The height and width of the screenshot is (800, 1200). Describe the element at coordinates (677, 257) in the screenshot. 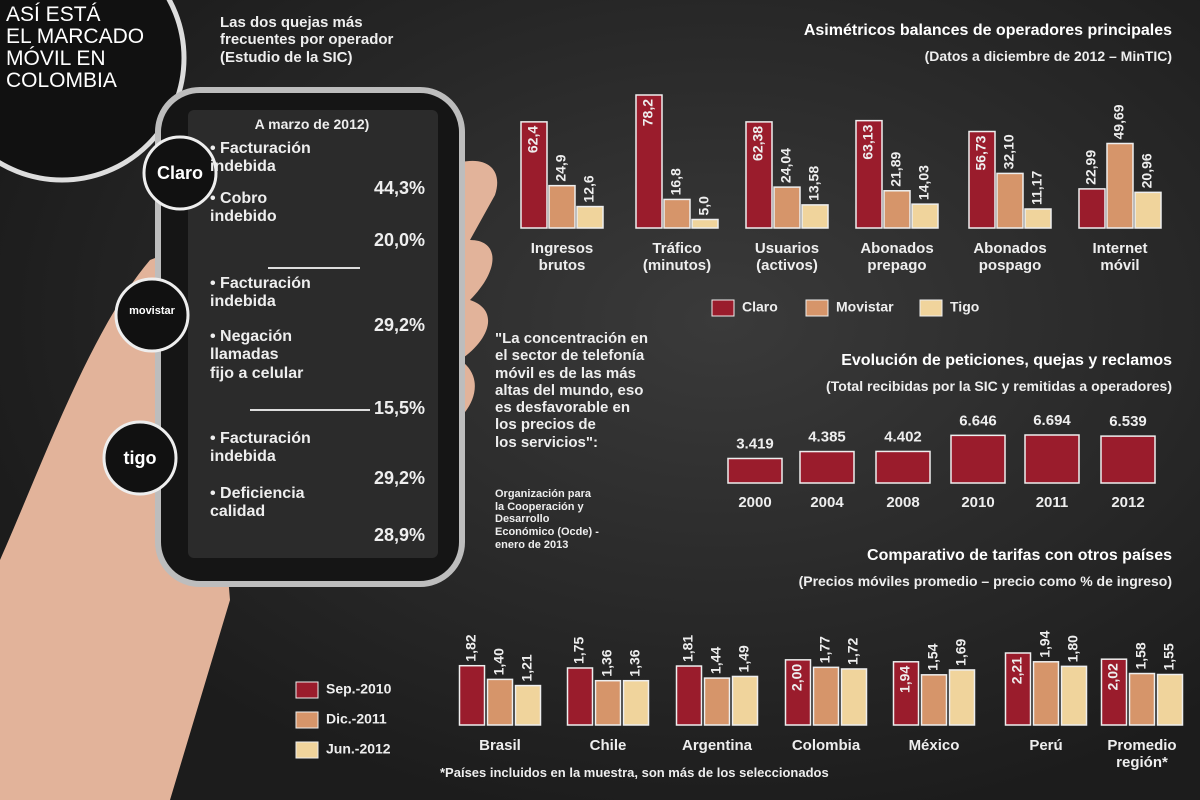

I see `x-tick-label: Tráfico (minutos)` at that location.